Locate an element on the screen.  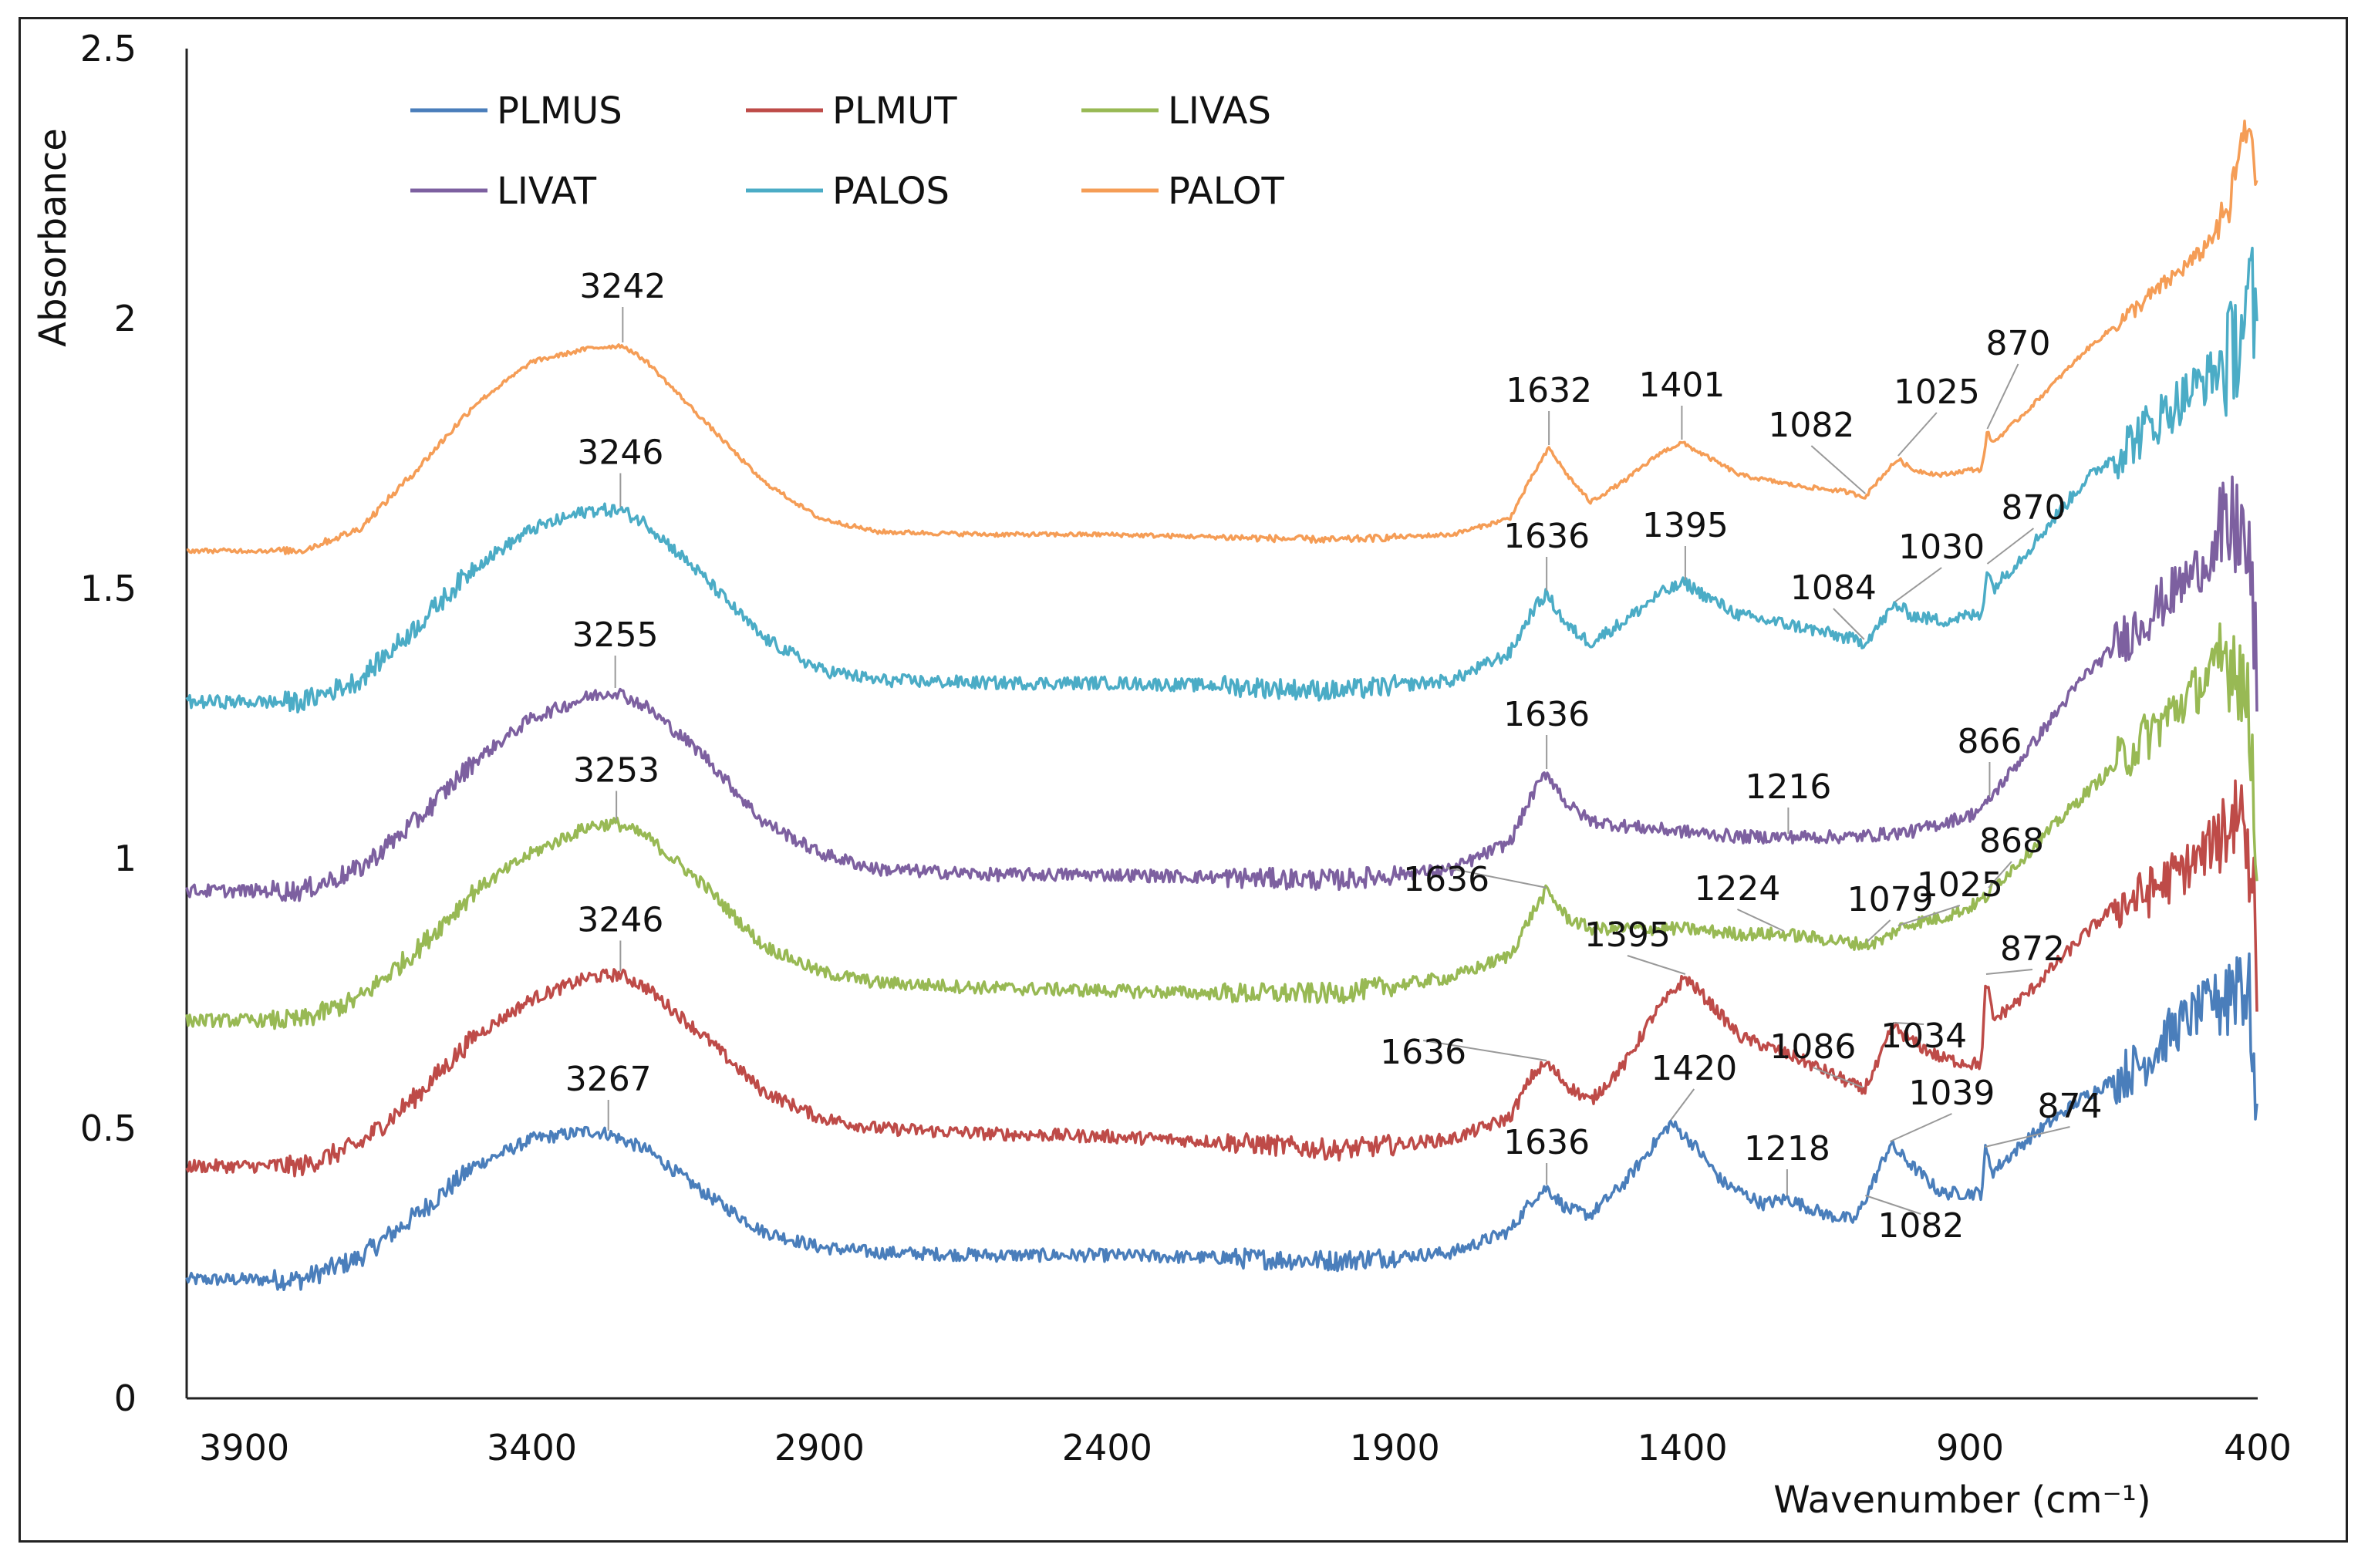
legend-label-livat: LIVAT is located at coordinates (547, 192).